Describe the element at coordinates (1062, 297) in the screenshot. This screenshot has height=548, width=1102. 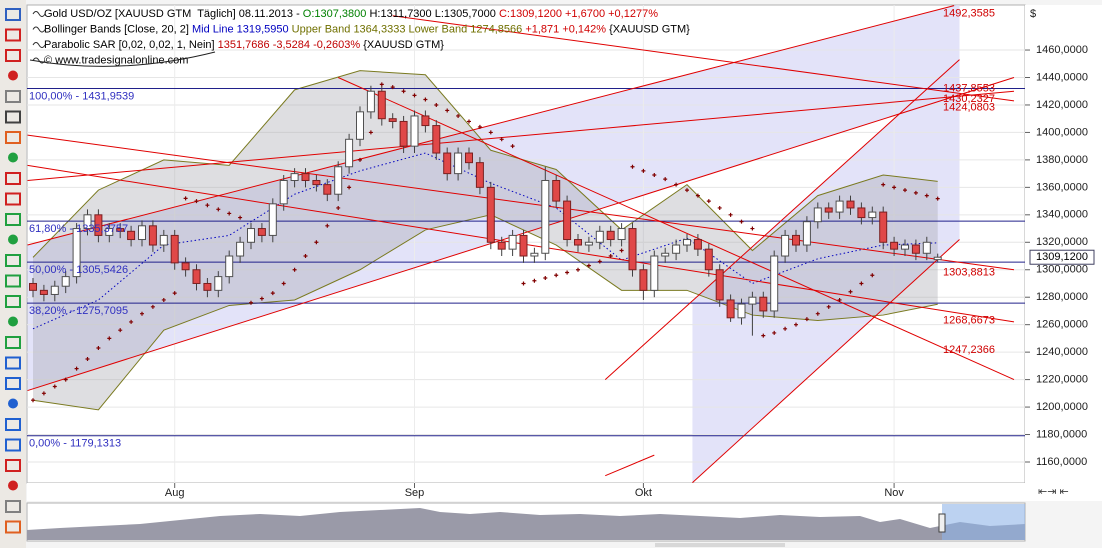
I see `y-tick-label: 1280,0000` at that location.